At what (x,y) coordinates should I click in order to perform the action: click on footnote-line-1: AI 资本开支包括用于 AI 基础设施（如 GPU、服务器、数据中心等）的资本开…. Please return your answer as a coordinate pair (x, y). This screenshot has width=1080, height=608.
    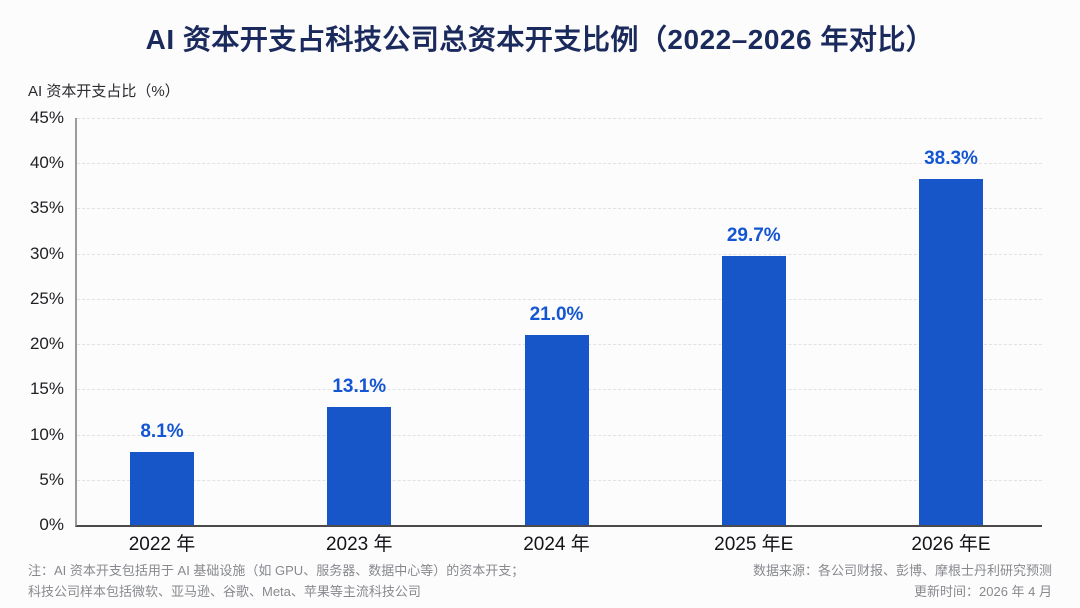
    Looking at the image, I should click on (289, 570).